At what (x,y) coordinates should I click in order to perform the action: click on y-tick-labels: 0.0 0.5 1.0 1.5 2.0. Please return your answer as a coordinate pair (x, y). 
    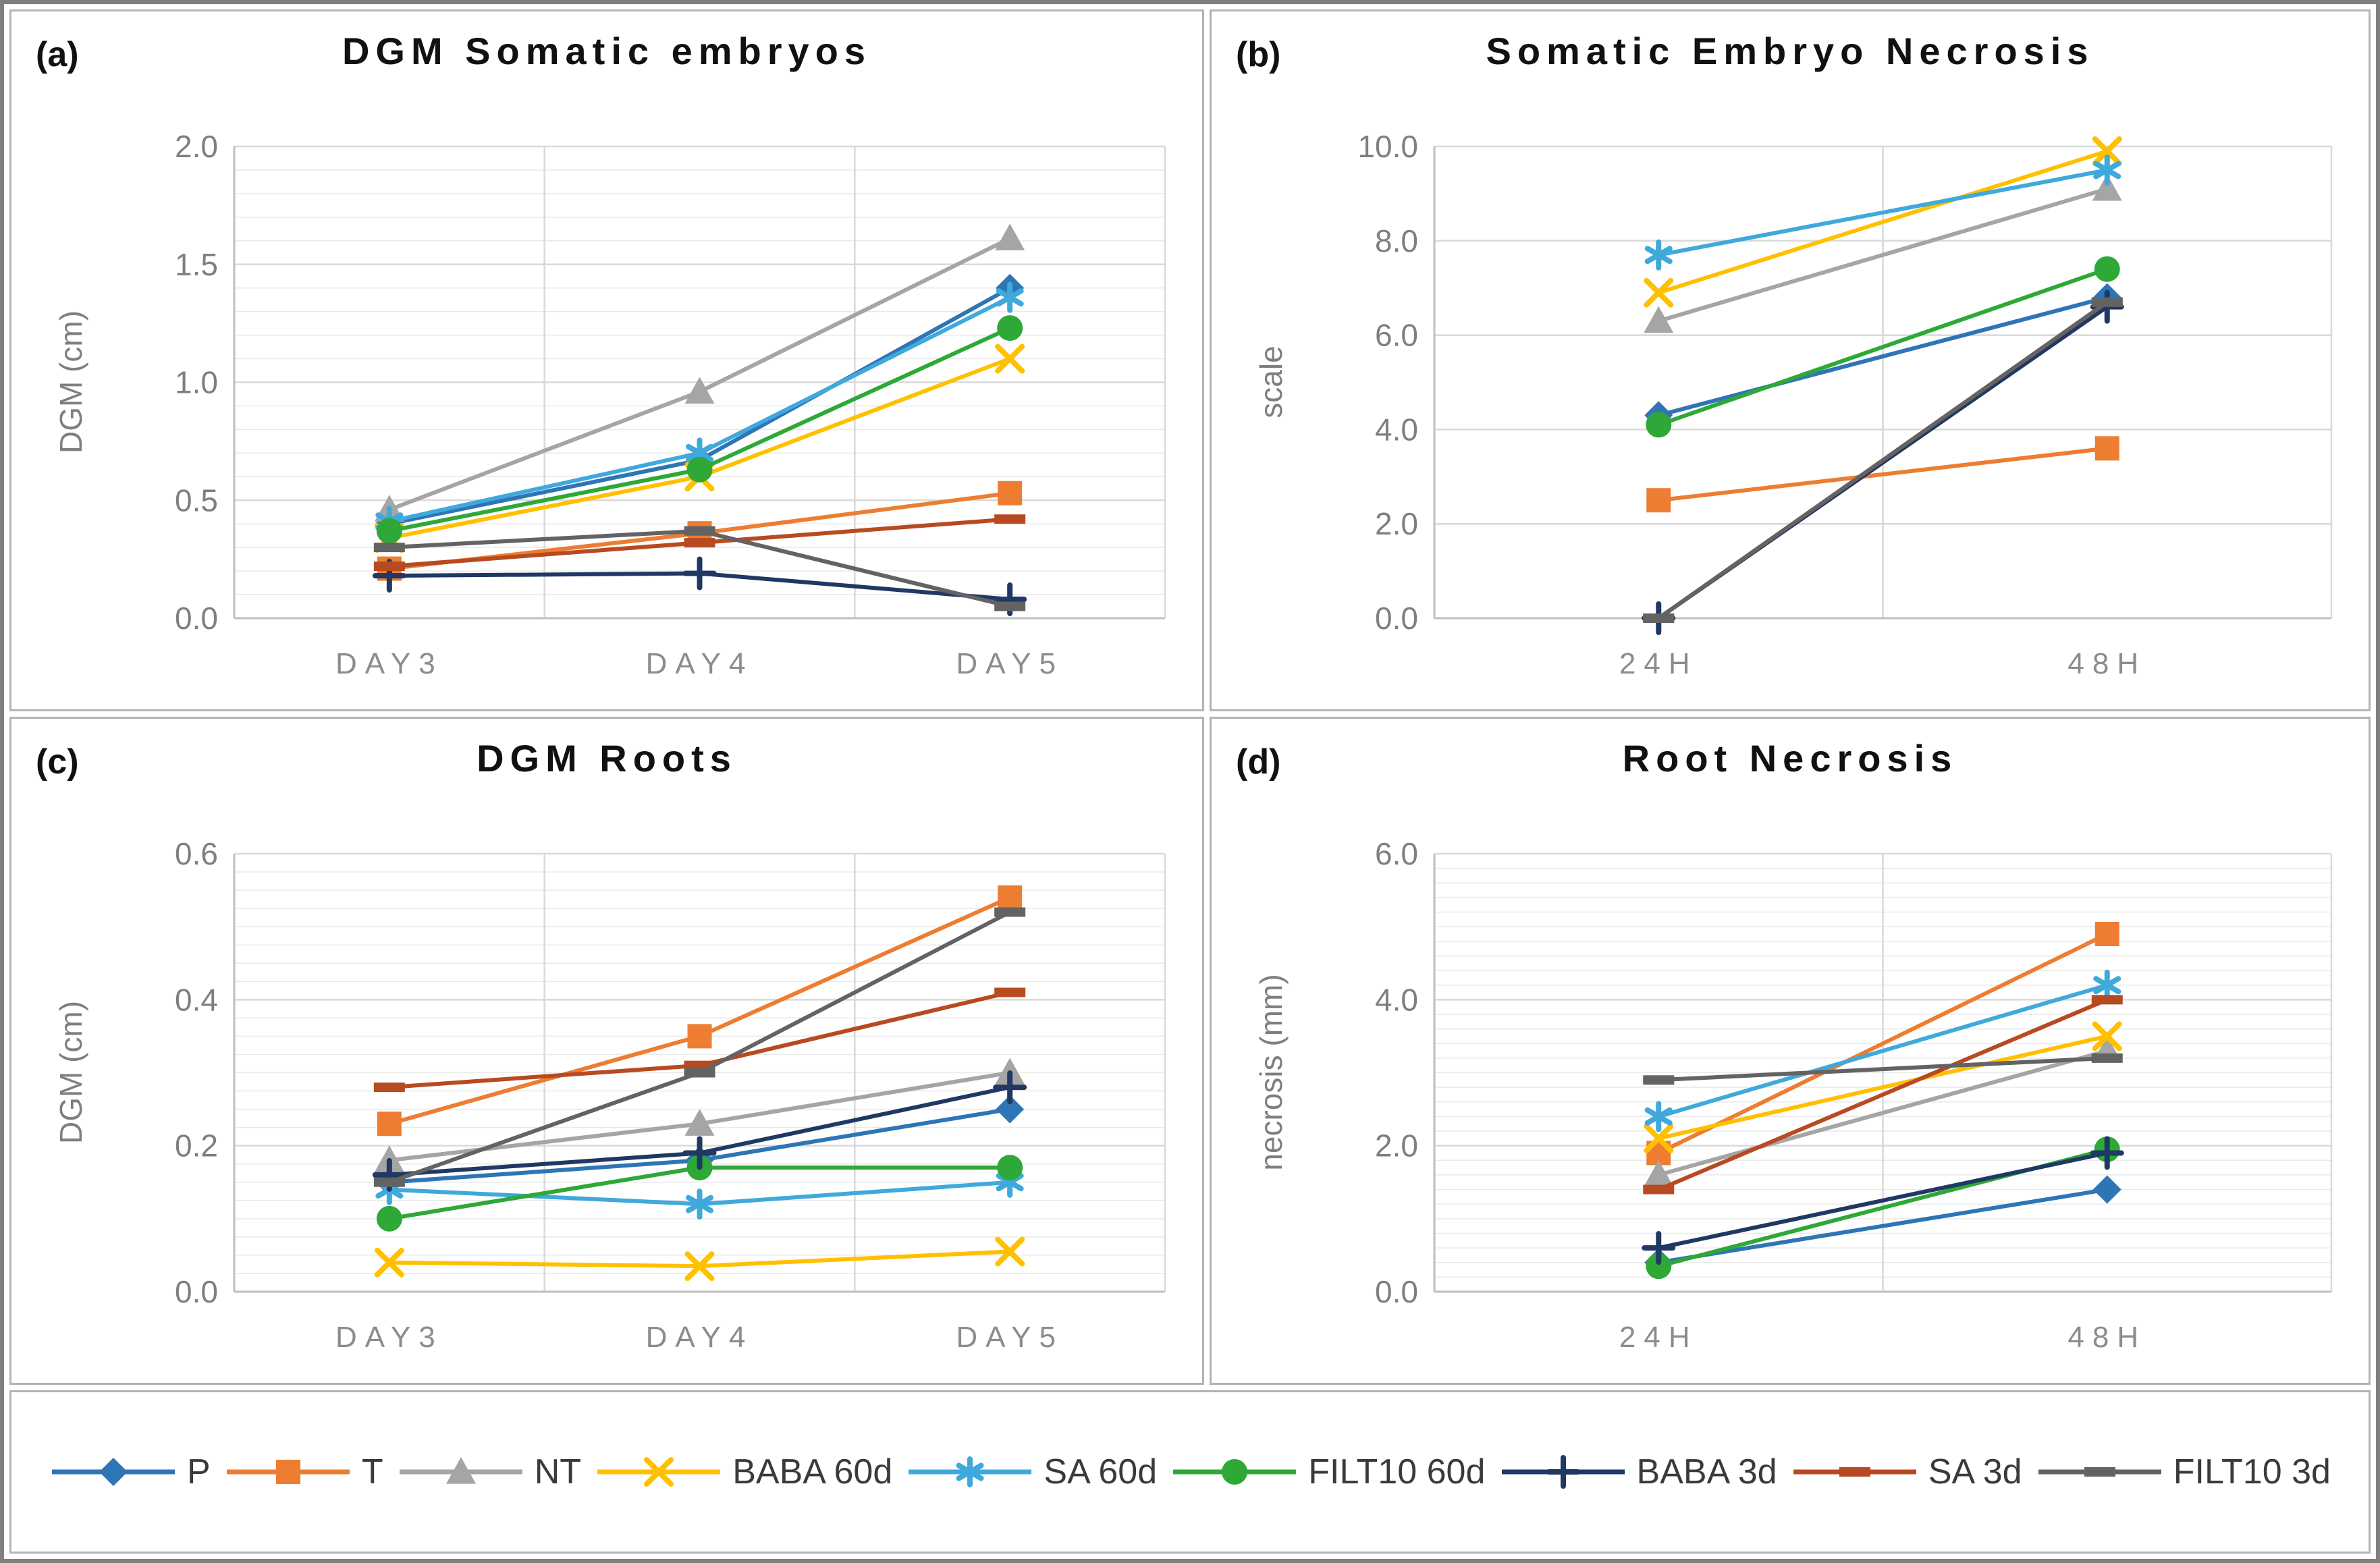
    Looking at the image, I should click on (197, 382).